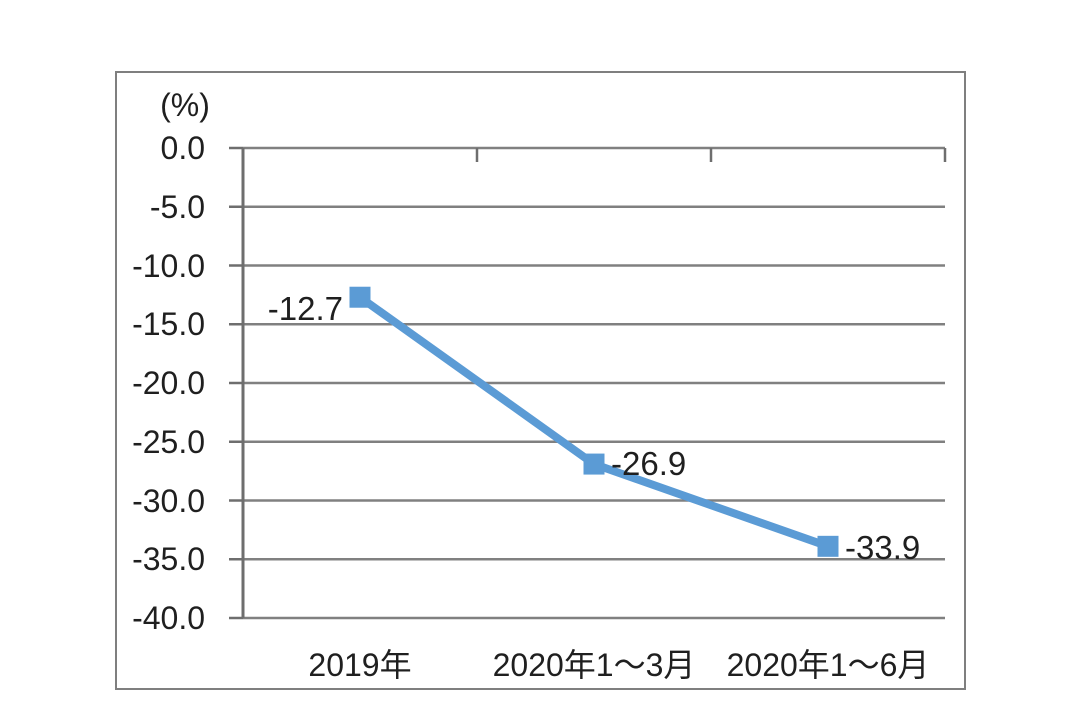  Describe the element at coordinates (182, 148) in the screenshot. I see `y-tick-label: 0.0` at that location.